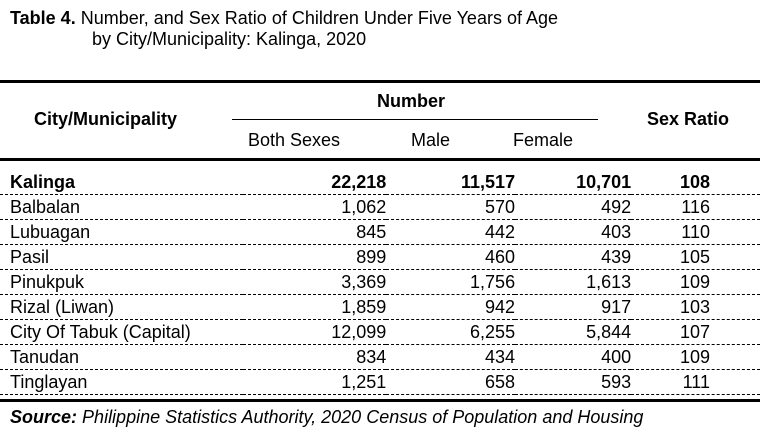 The height and width of the screenshot is (436, 760). What do you see at coordinates (314, 382) in the screenshot?
I see `row-both: 1,251` at bounding box center [314, 382].